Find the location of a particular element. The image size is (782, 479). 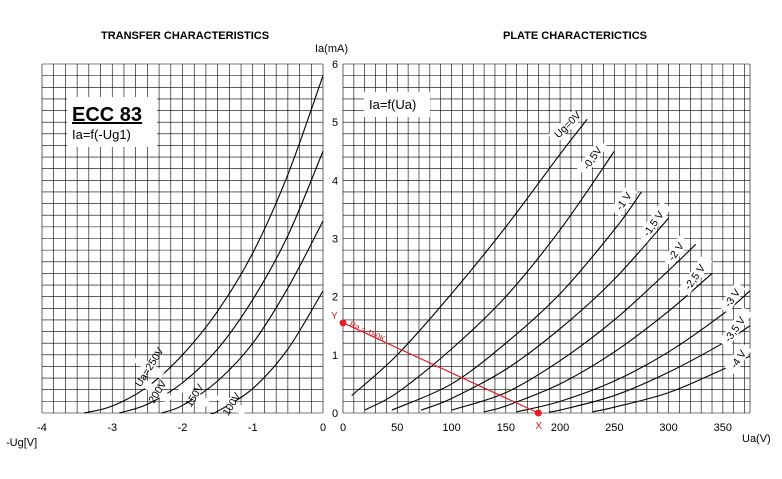

load-line-x-marker: X is located at coordinates (538, 426).